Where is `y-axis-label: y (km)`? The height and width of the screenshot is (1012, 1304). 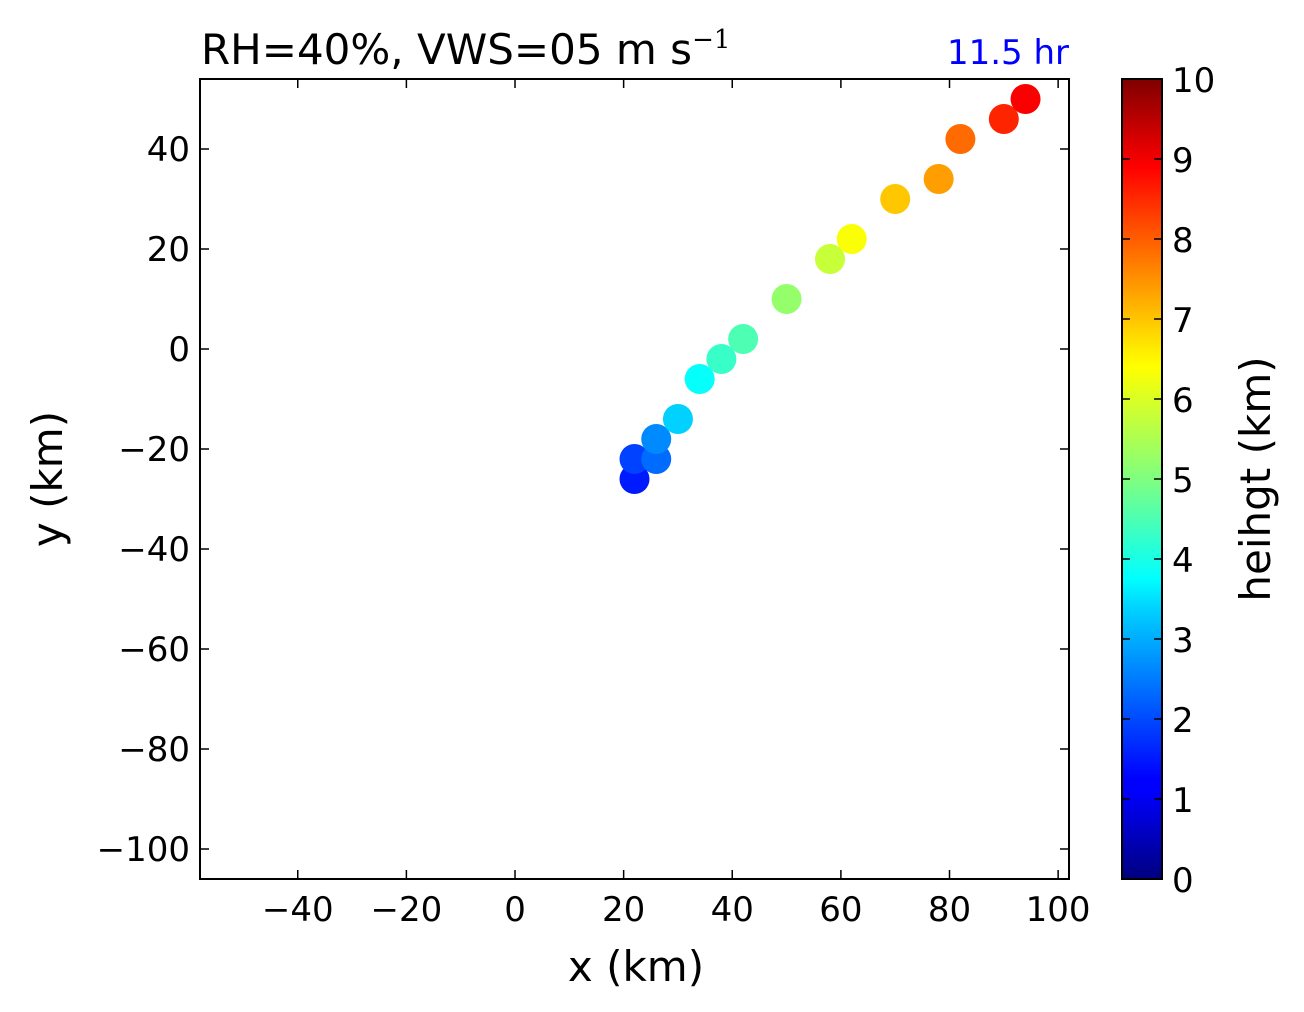
y-axis-label: y (km) is located at coordinates (47, 479).